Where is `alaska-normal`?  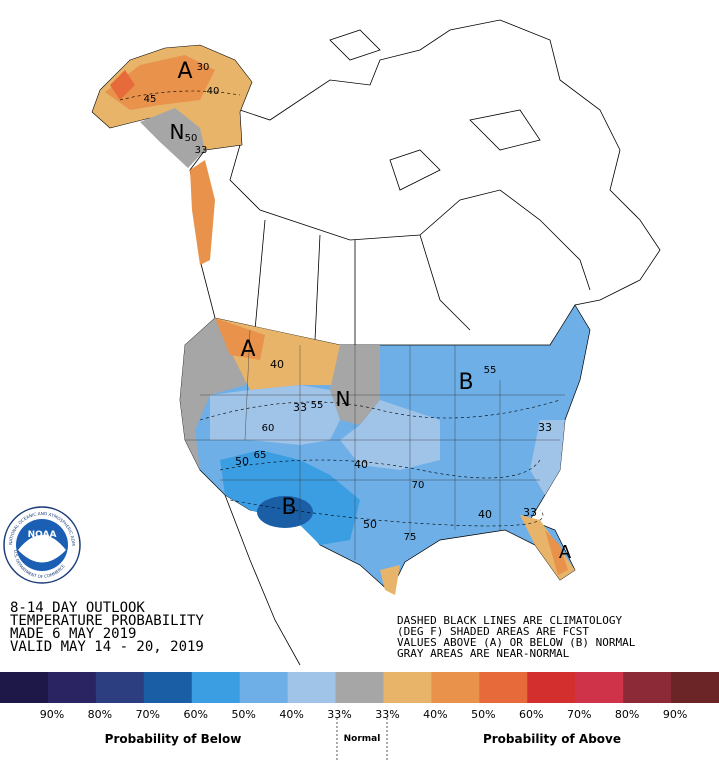
alaska-normal is located at coordinates (172, 138).